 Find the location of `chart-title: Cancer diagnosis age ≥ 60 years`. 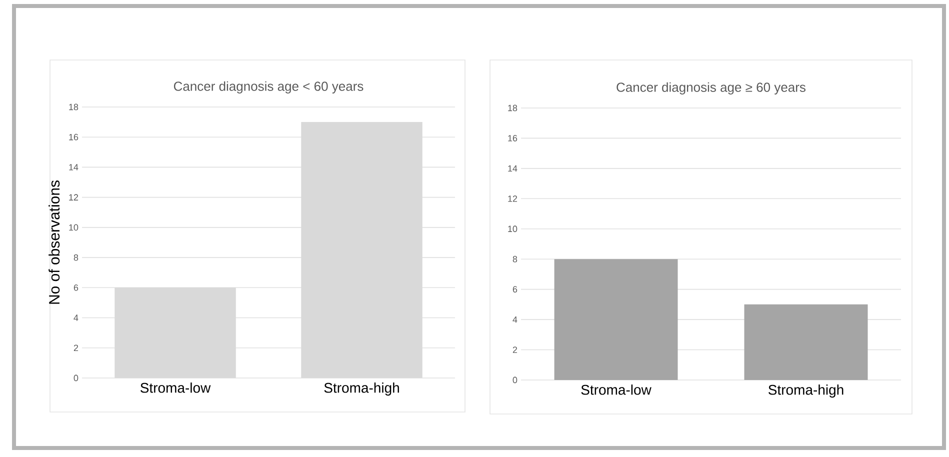

chart-title: Cancer diagnosis age ≥ 60 years is located at coordinates (711, 88).